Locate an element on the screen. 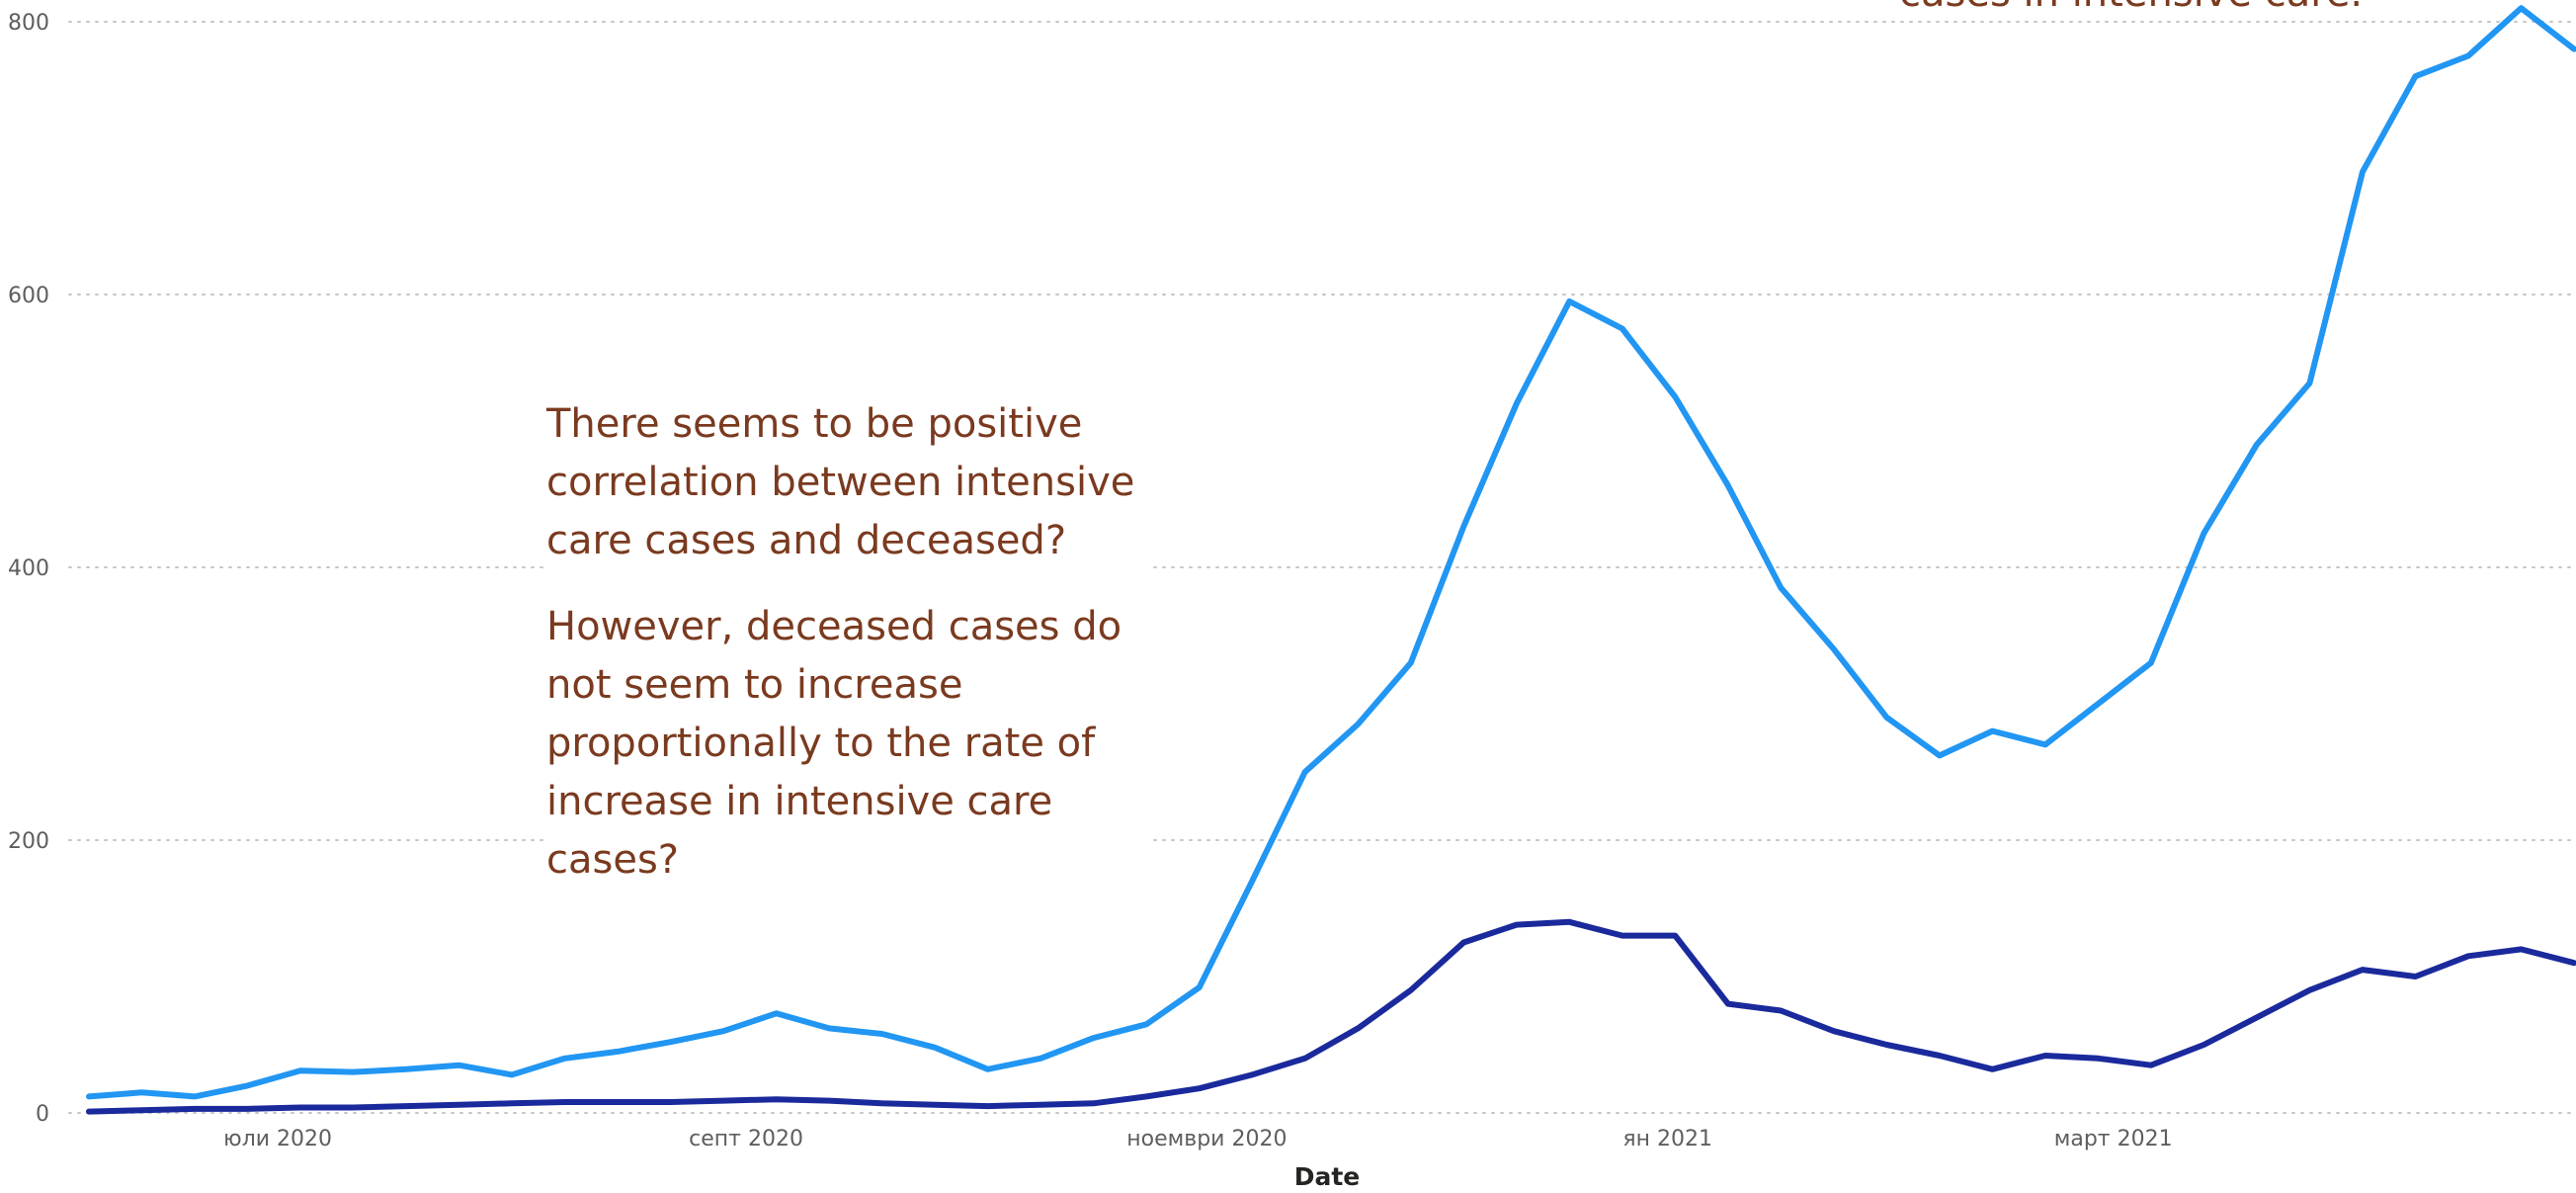 Image resolution: width=2576 pixels, height=1193 pixels. x-tick-label: юли 2020 is located at coordinates (277, 1139).